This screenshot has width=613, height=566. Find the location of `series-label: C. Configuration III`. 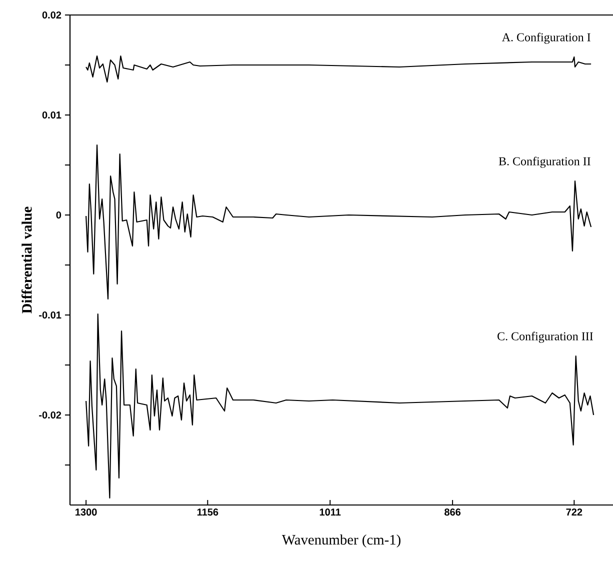

series-label: C. Configuration III is located at coordinates (545, 337).